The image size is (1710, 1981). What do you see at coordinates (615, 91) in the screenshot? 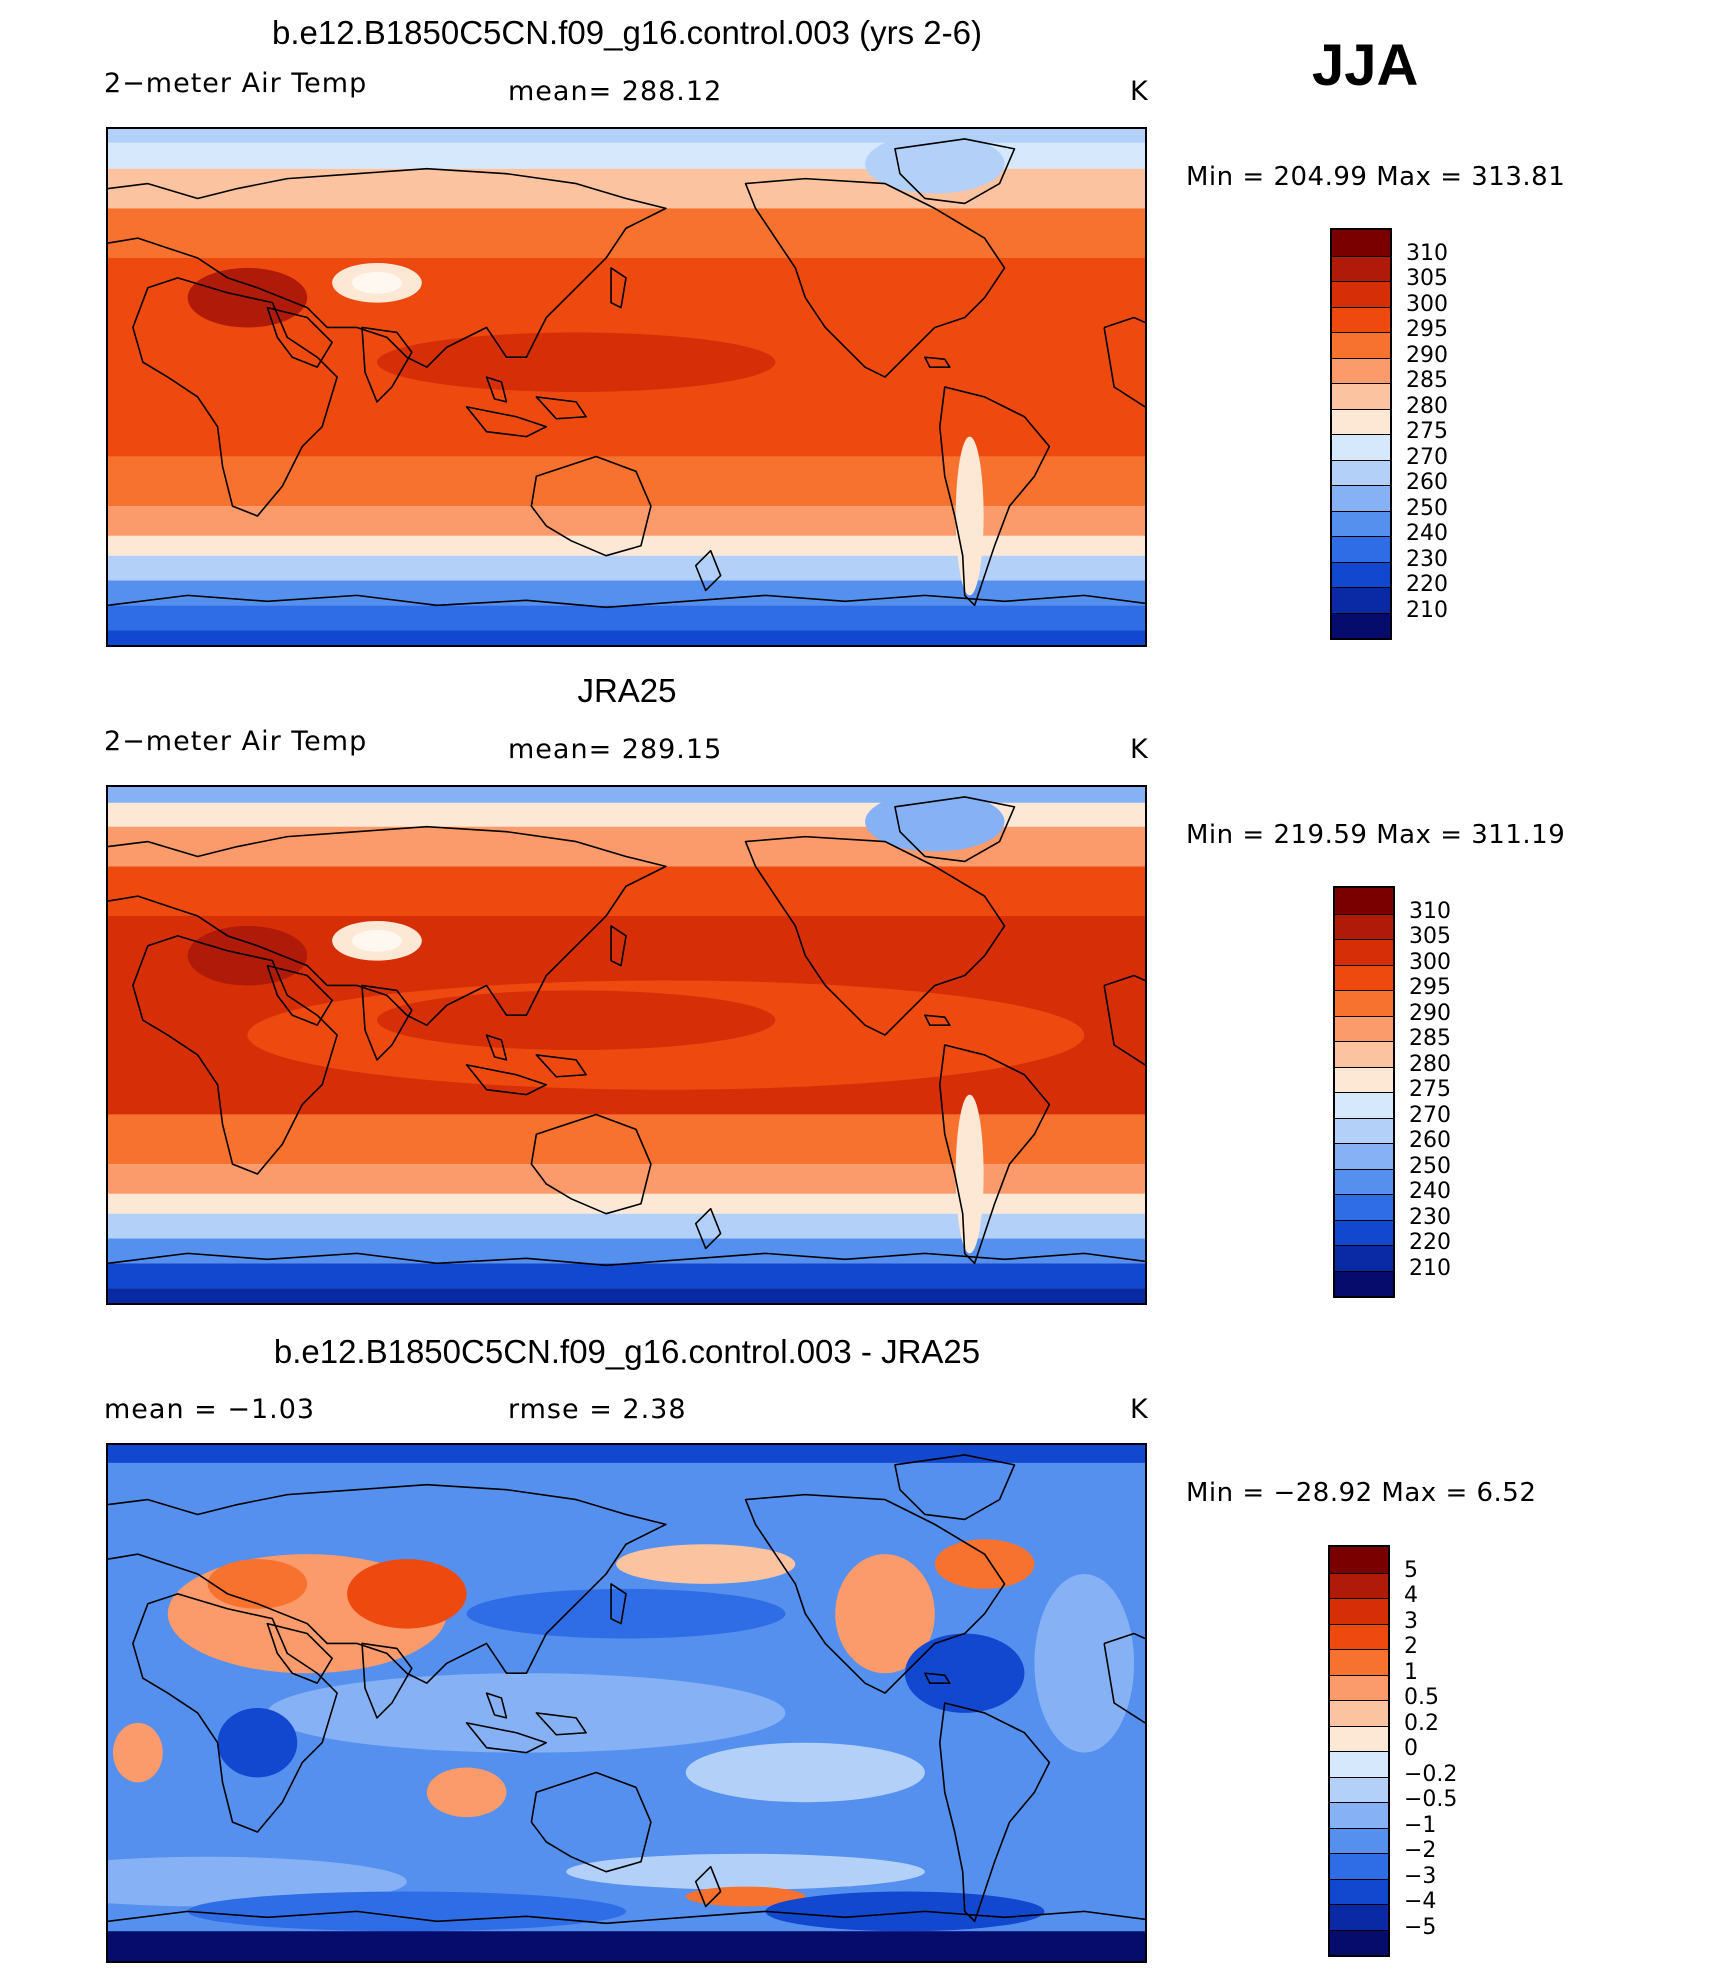
I see `panel-1-mean-label: mean= 288.12` at bounding box center [615, 91].